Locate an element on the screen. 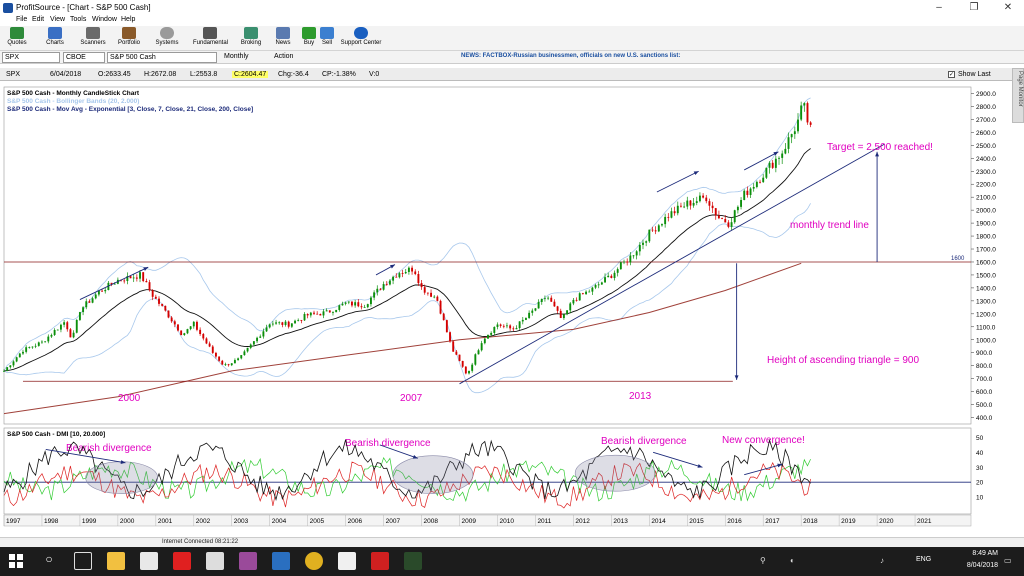  scanners-button: Scanners is located at coordinates (93, 38).